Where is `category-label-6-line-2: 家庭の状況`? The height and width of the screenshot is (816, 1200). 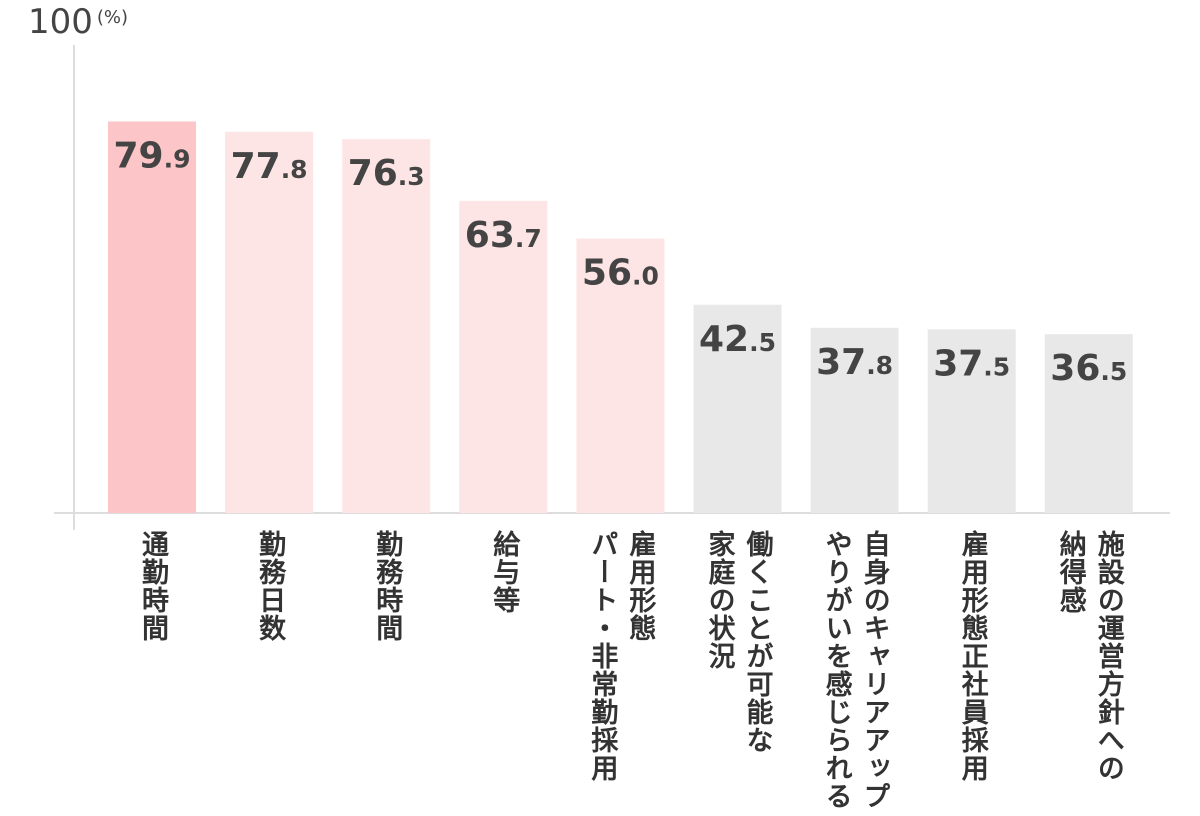 category-label-6-line-2: 家庭の状況 is located at coordinates (719, 600).